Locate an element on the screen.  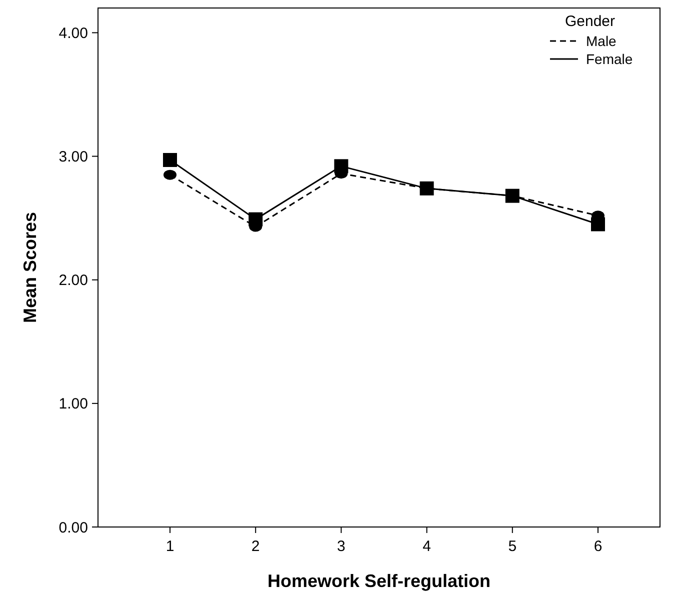
x-tick-label: 5 is located at coordinates (512, 546).